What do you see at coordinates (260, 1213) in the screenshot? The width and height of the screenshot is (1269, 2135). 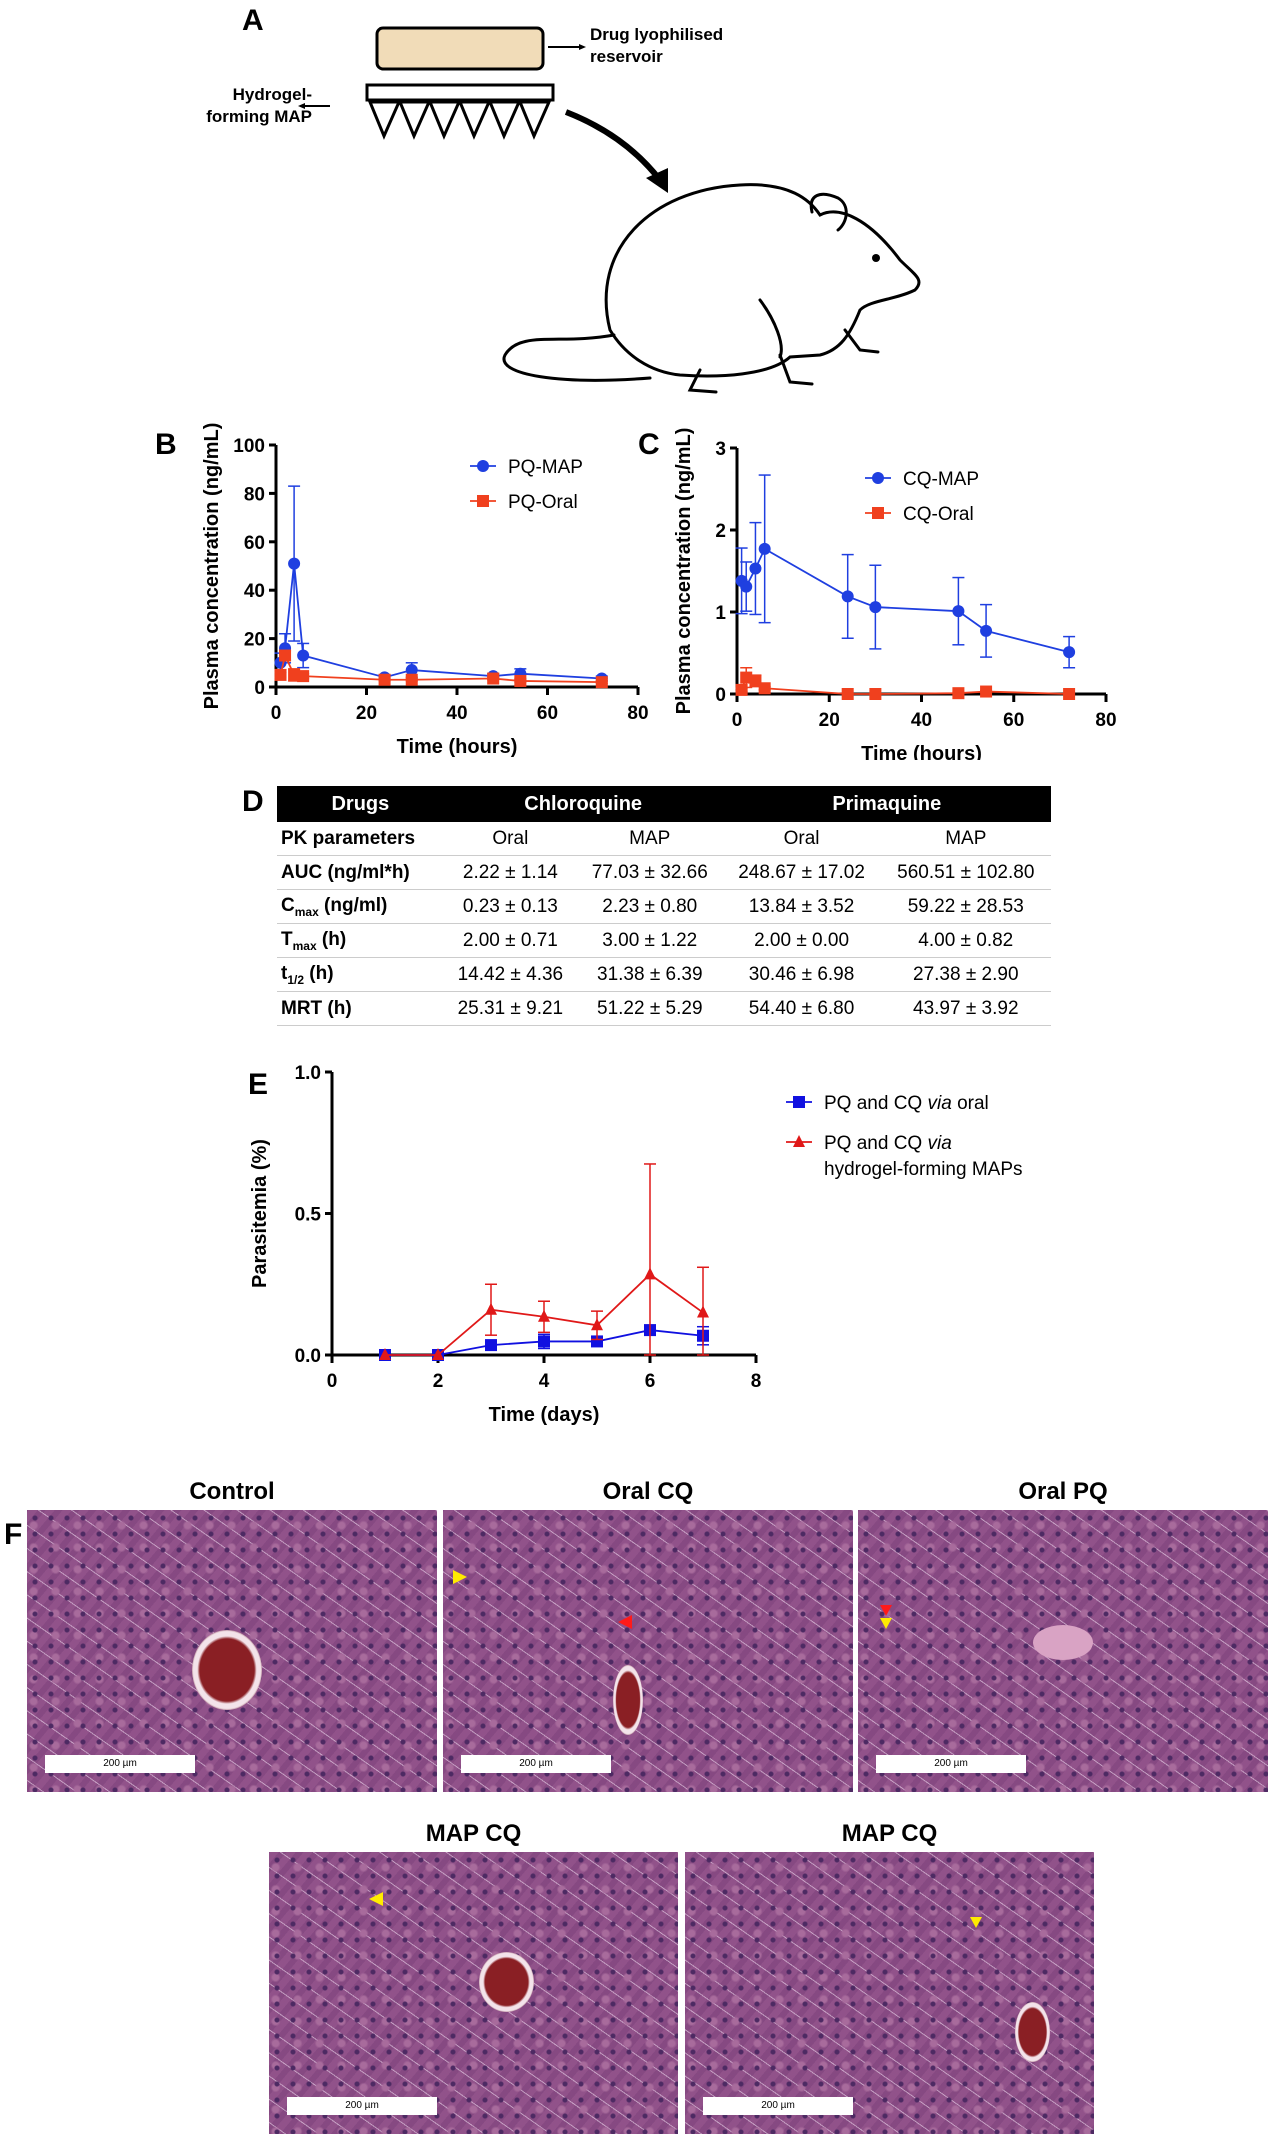 I see `y-axis-label: Parasitemia (%)` at bounding box center [260, 1213].